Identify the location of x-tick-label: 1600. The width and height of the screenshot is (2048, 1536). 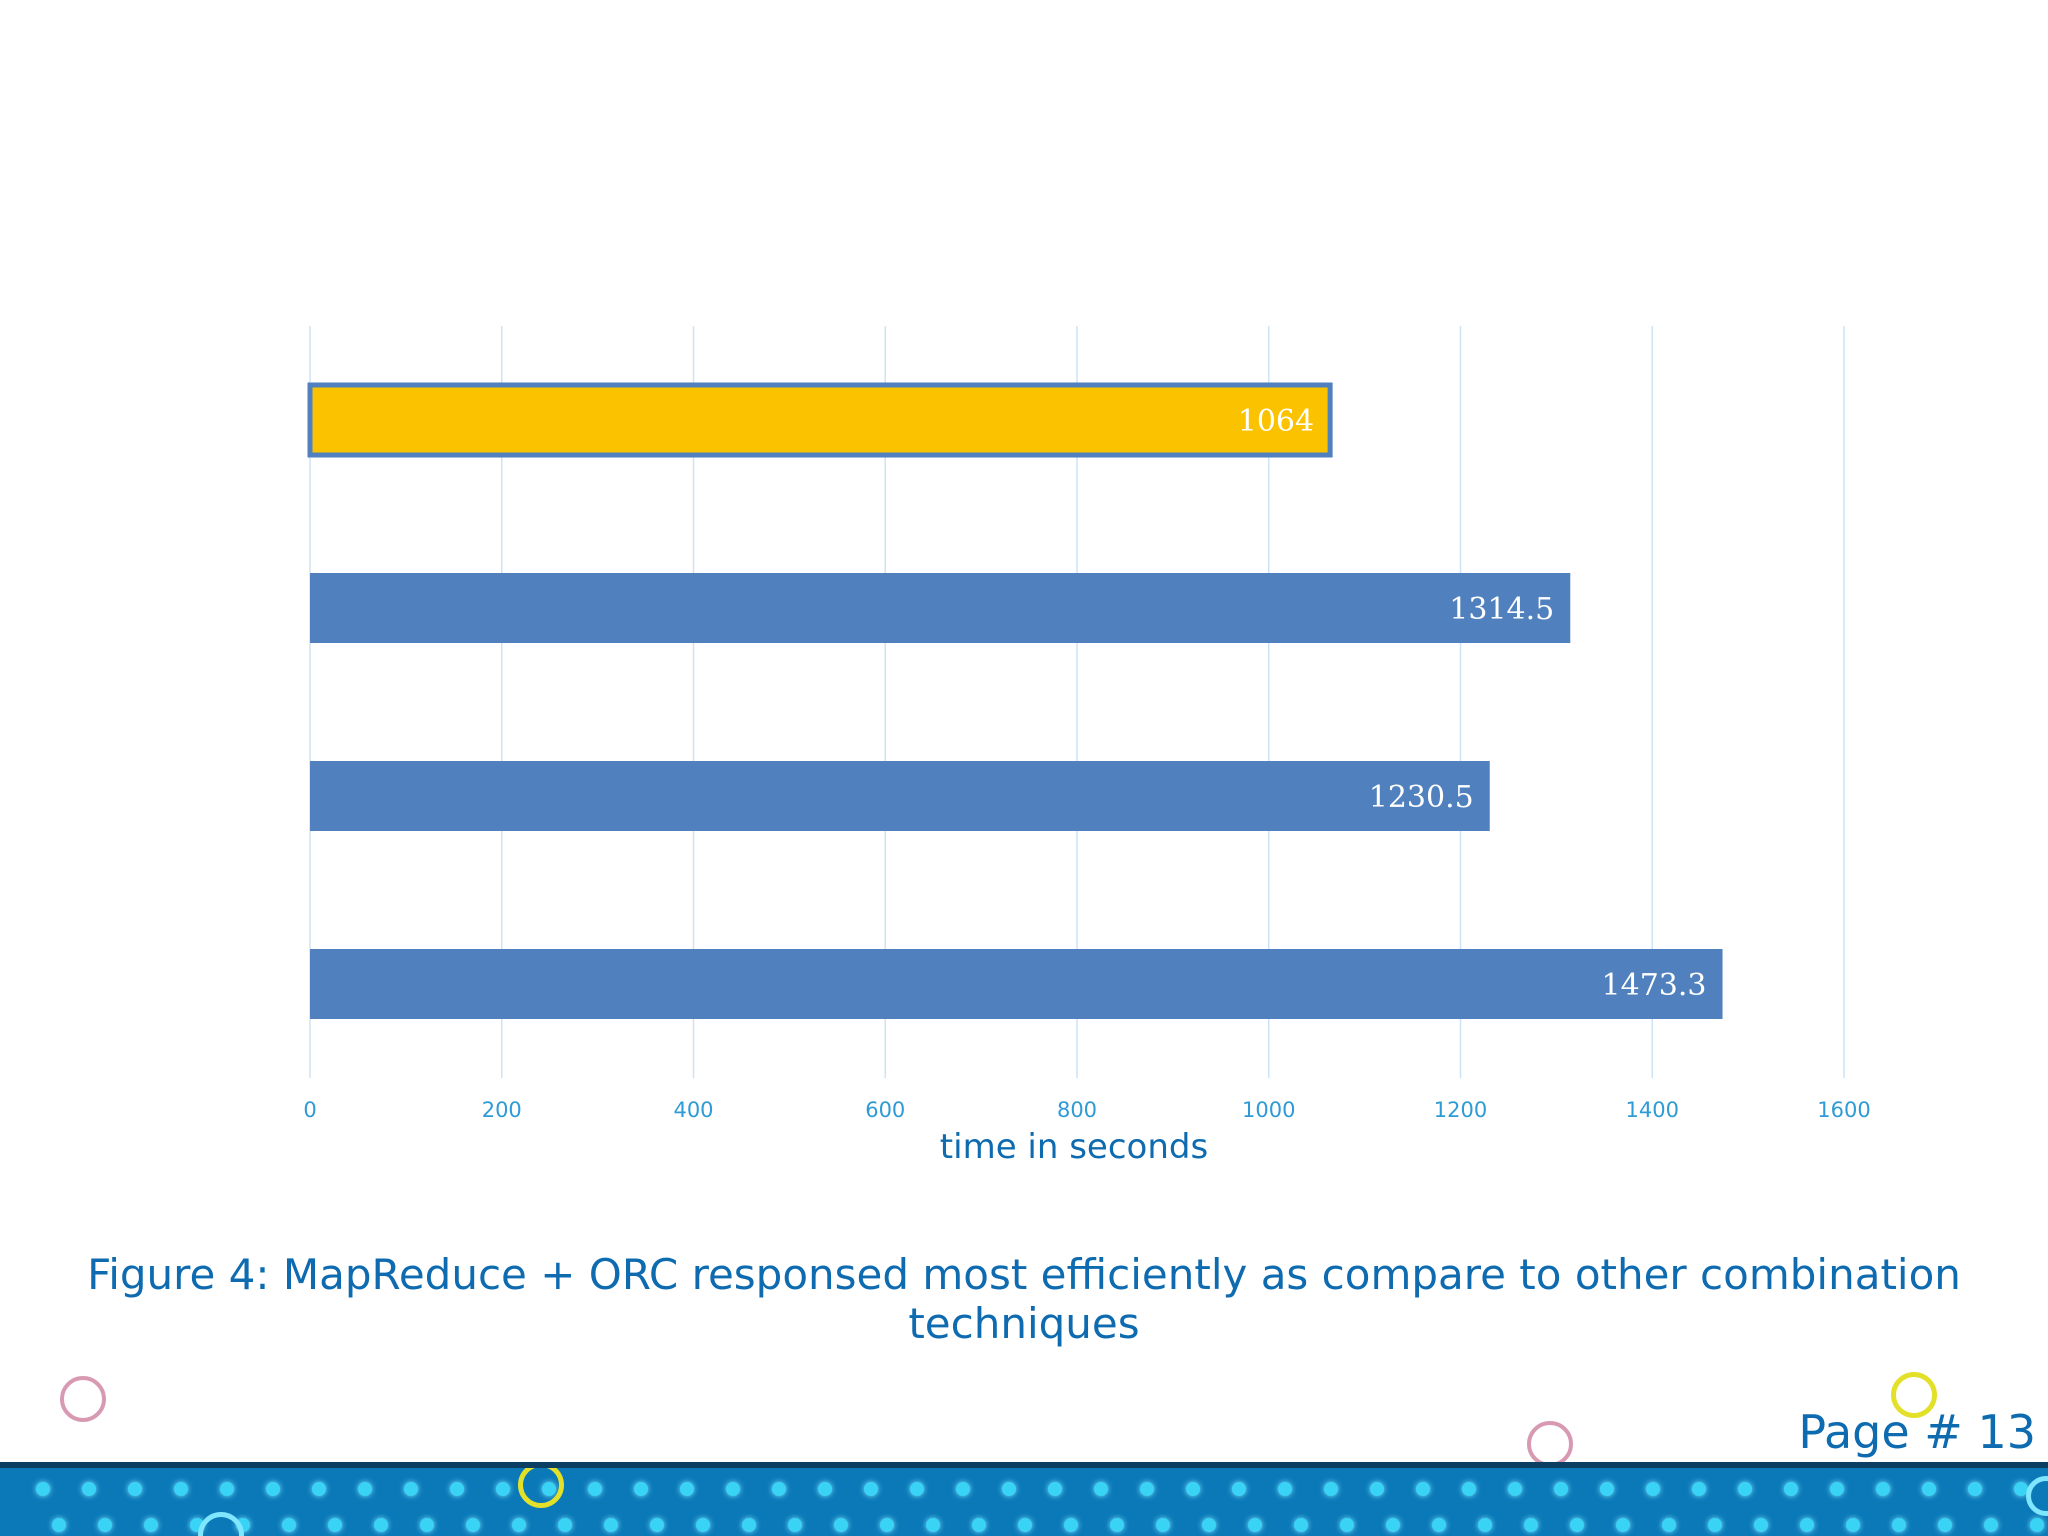
(1843, 1110).